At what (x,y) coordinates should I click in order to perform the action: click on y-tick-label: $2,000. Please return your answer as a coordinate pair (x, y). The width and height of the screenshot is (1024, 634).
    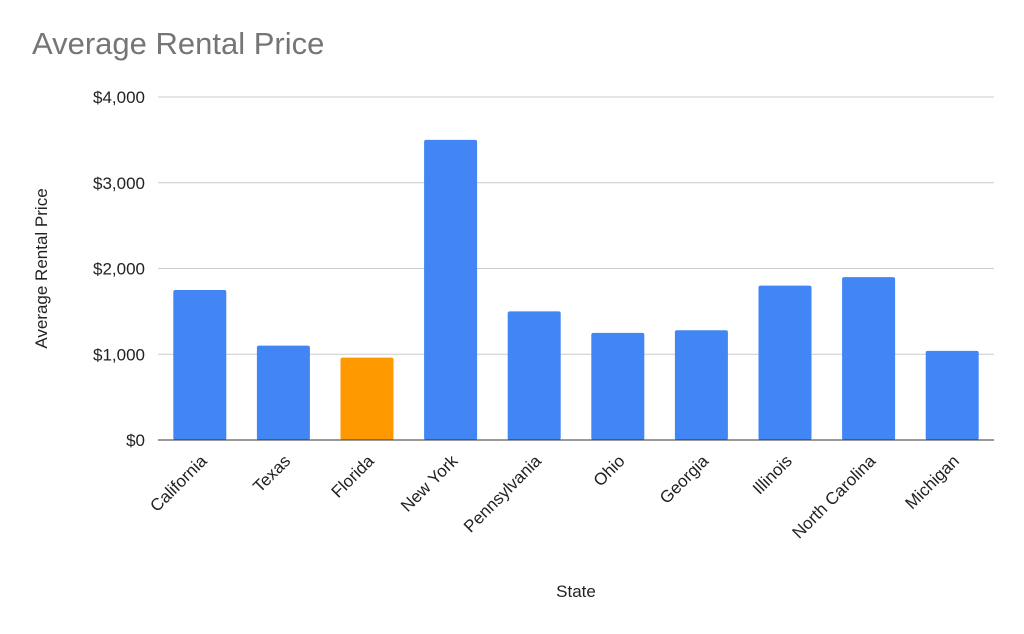
    Looking at the image, I should click on (119, 269).